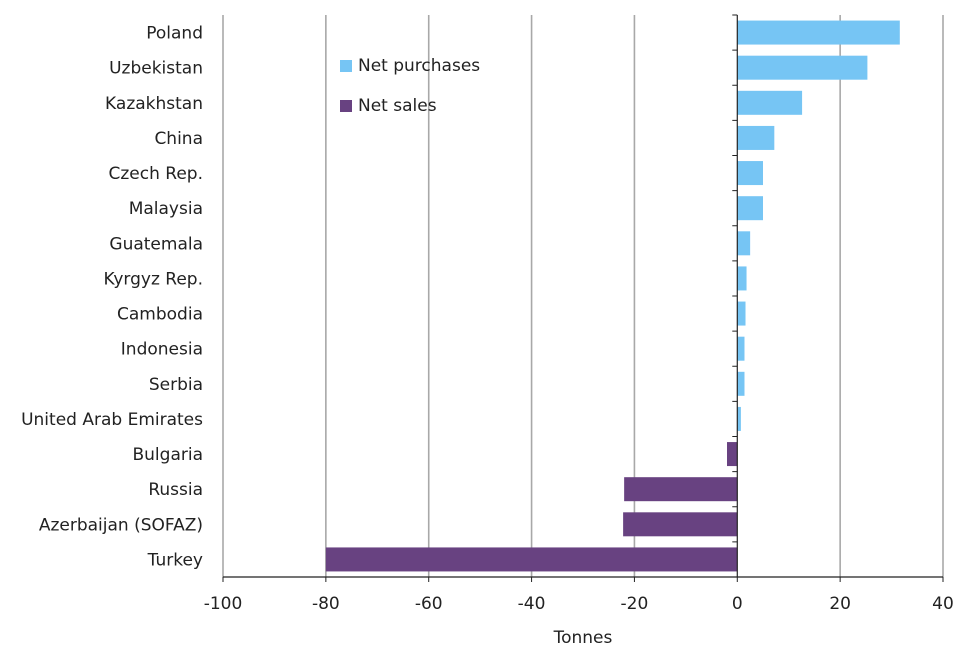 Image resolution: width=974 pixels, height=657 pixels. Describe the element at coordinates (756, 137) in the screenshot. I see `bar-china` at that location.